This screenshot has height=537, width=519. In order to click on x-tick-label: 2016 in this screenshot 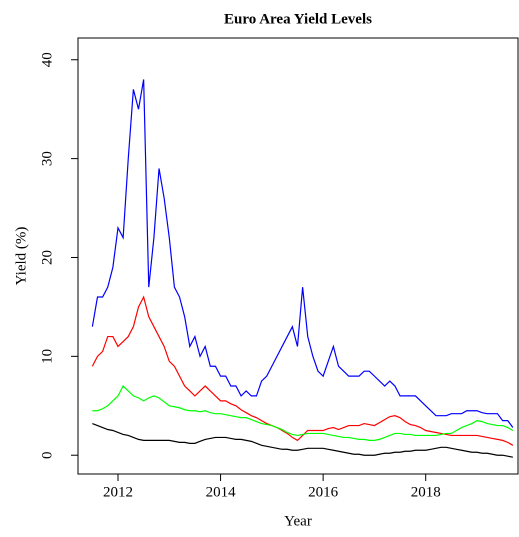, I will do `click(323, 492)`.